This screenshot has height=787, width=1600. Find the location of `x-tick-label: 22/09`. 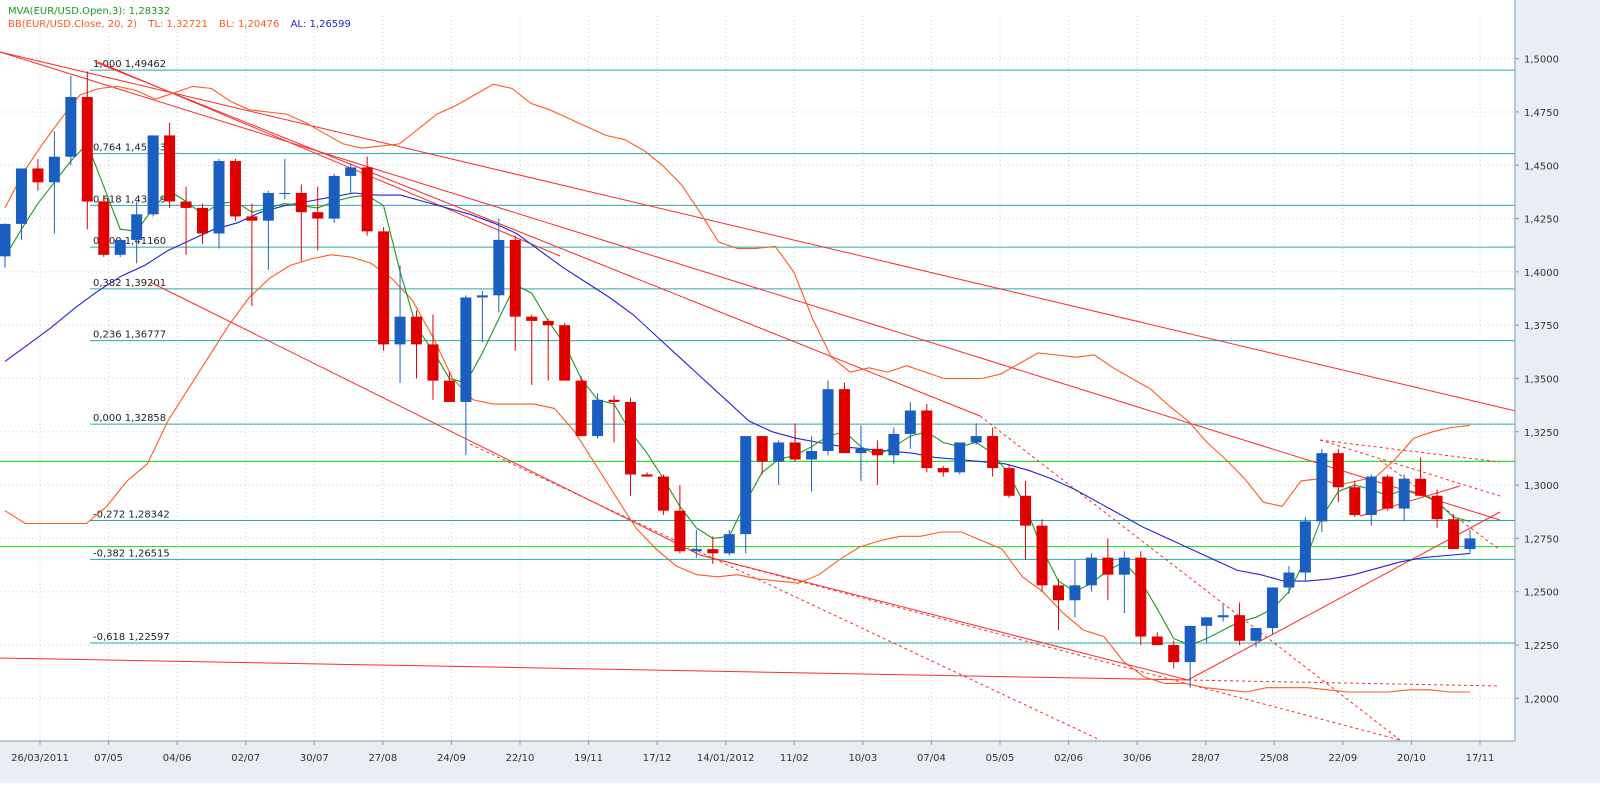

x-tick-label: 22/09 is located at coordinates (1342, 758).